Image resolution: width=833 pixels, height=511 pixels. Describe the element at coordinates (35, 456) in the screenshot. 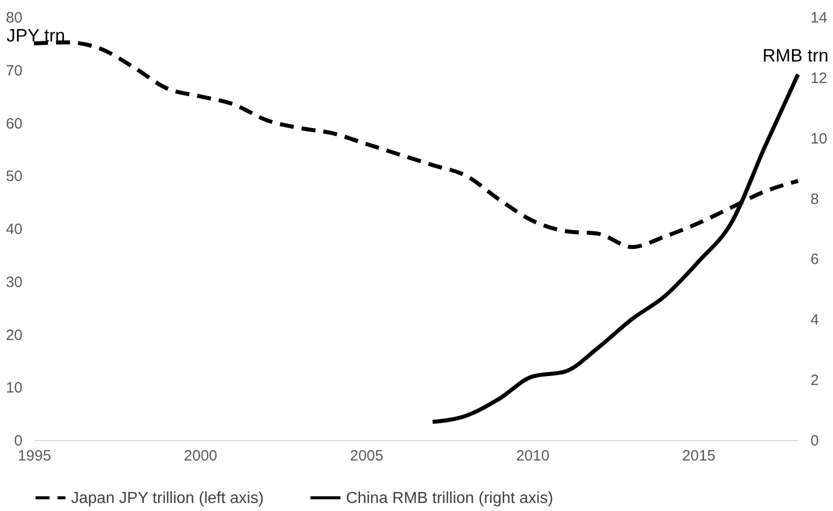

I see `x-tick-label: 1995` at that location.